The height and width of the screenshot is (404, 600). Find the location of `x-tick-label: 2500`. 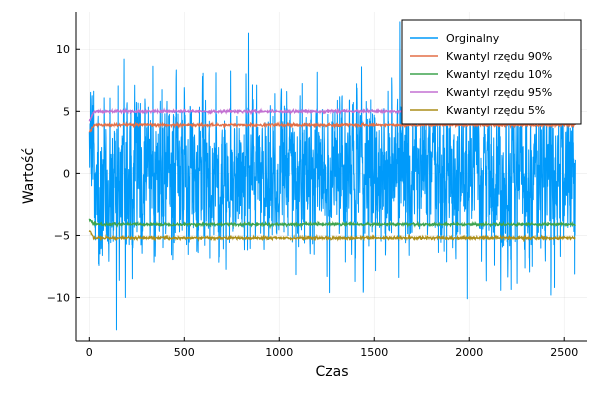

x-tick-label: 2500 is located at coordinates (564, 352).